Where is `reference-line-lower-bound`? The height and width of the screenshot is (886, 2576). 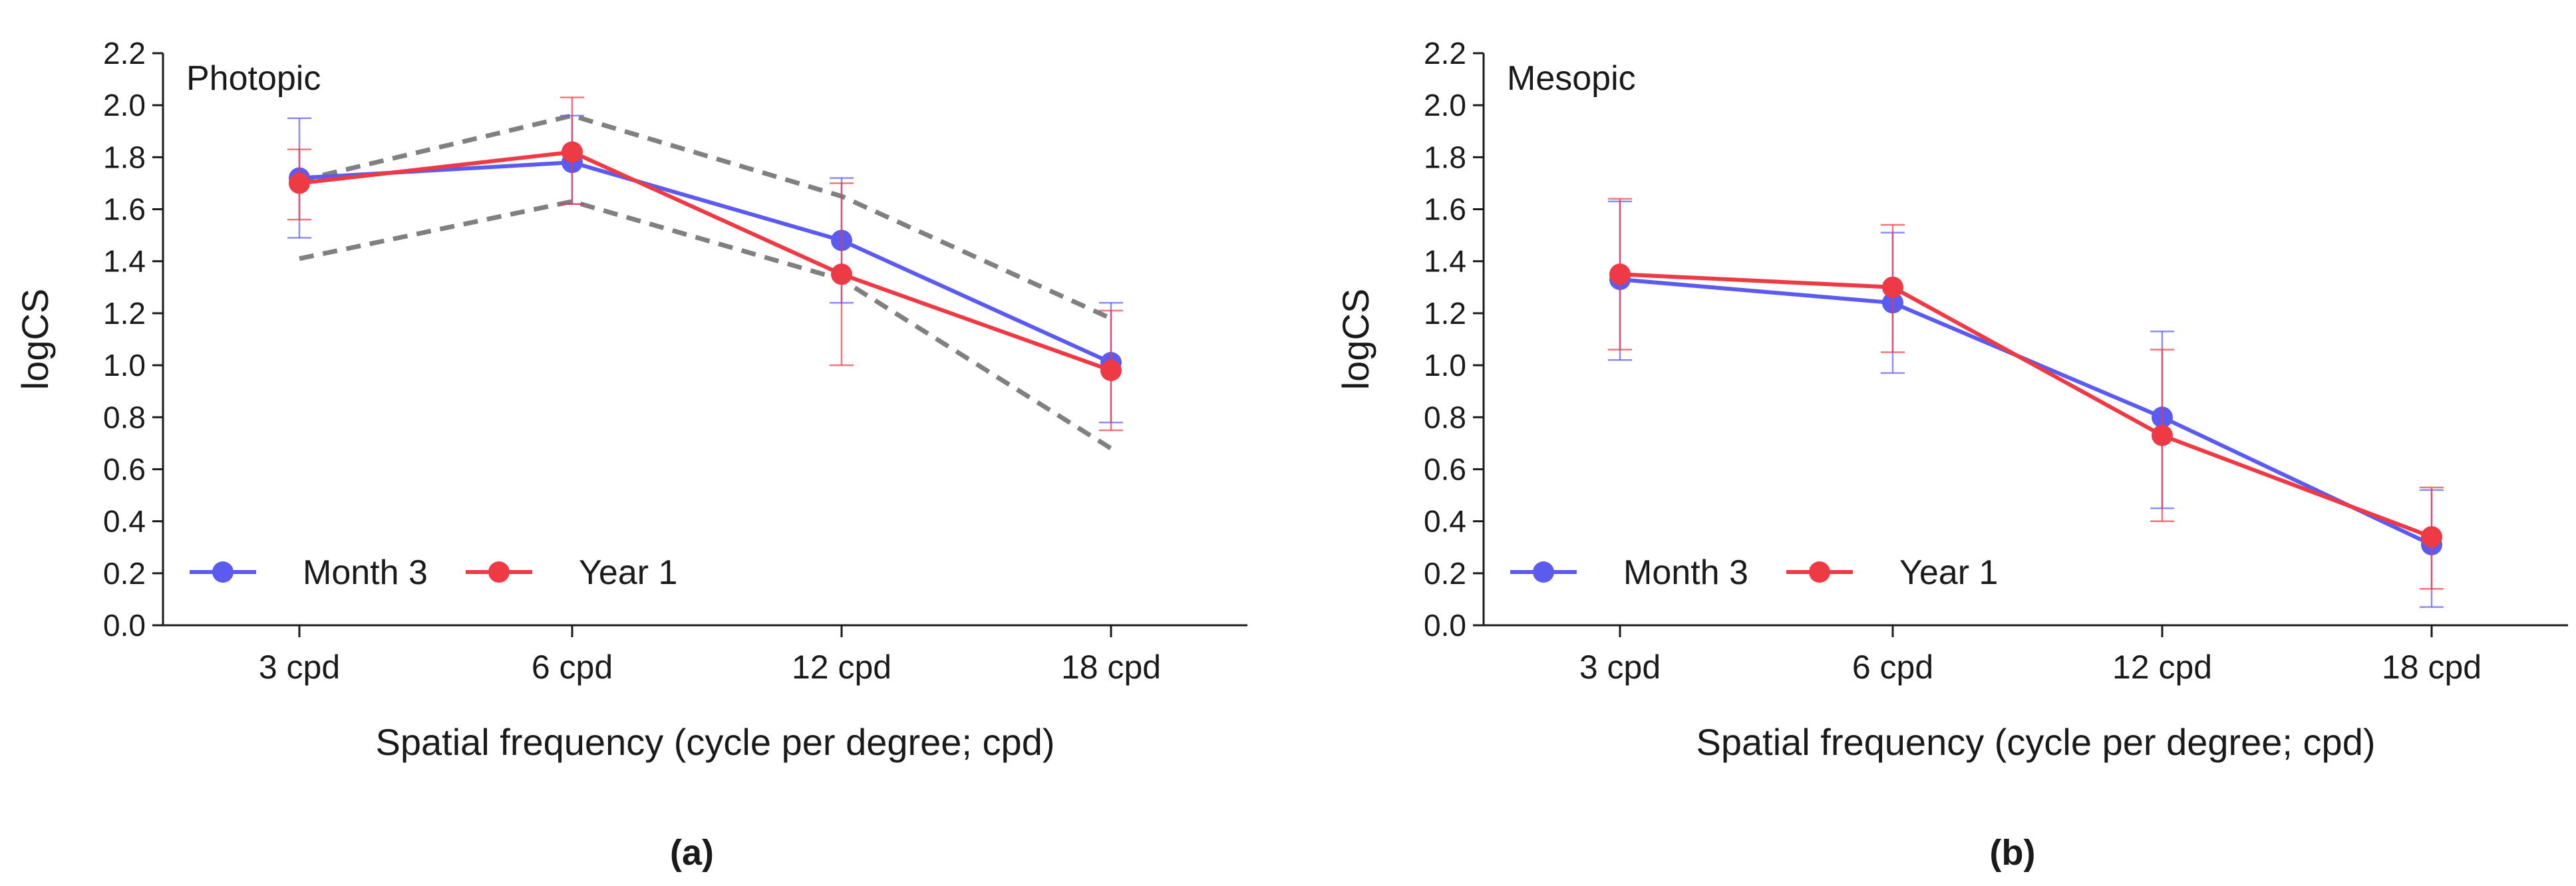
reference-line-lower-bound is located at coordinates (705, 325).